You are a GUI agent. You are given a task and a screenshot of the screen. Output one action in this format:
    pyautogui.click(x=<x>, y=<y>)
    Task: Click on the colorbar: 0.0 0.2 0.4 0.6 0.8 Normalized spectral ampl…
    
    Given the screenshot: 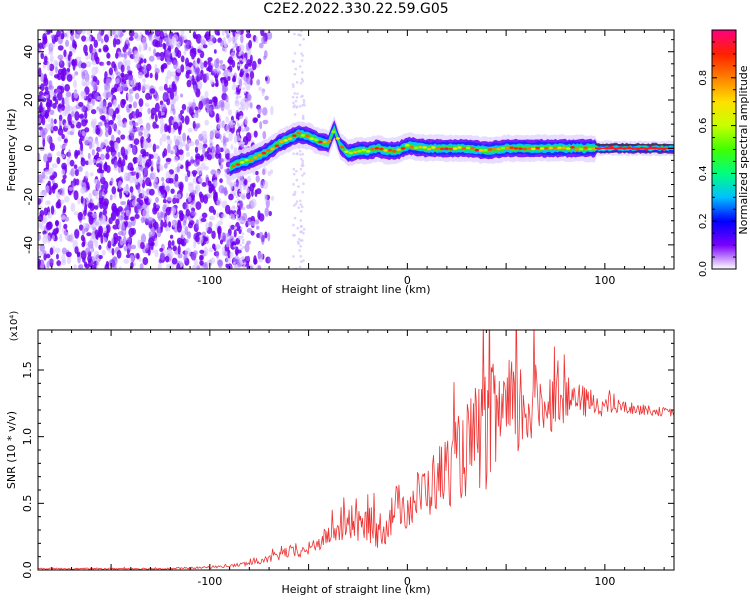 What is the action you would take?
    pyautogui.click(x=724, y=153)
    